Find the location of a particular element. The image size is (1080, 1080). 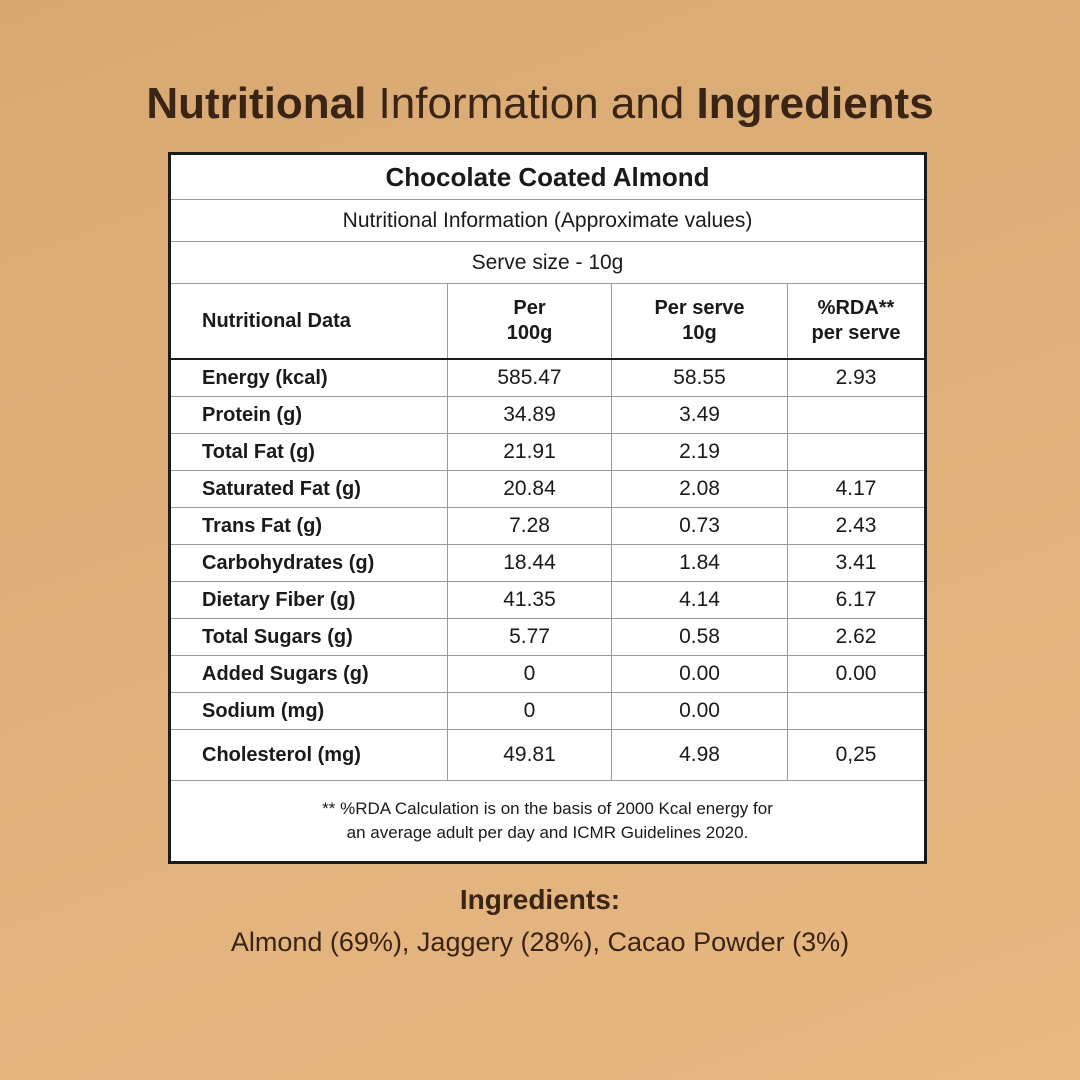

per-100g-value: 20.84 is located at coordinates (529, 489).